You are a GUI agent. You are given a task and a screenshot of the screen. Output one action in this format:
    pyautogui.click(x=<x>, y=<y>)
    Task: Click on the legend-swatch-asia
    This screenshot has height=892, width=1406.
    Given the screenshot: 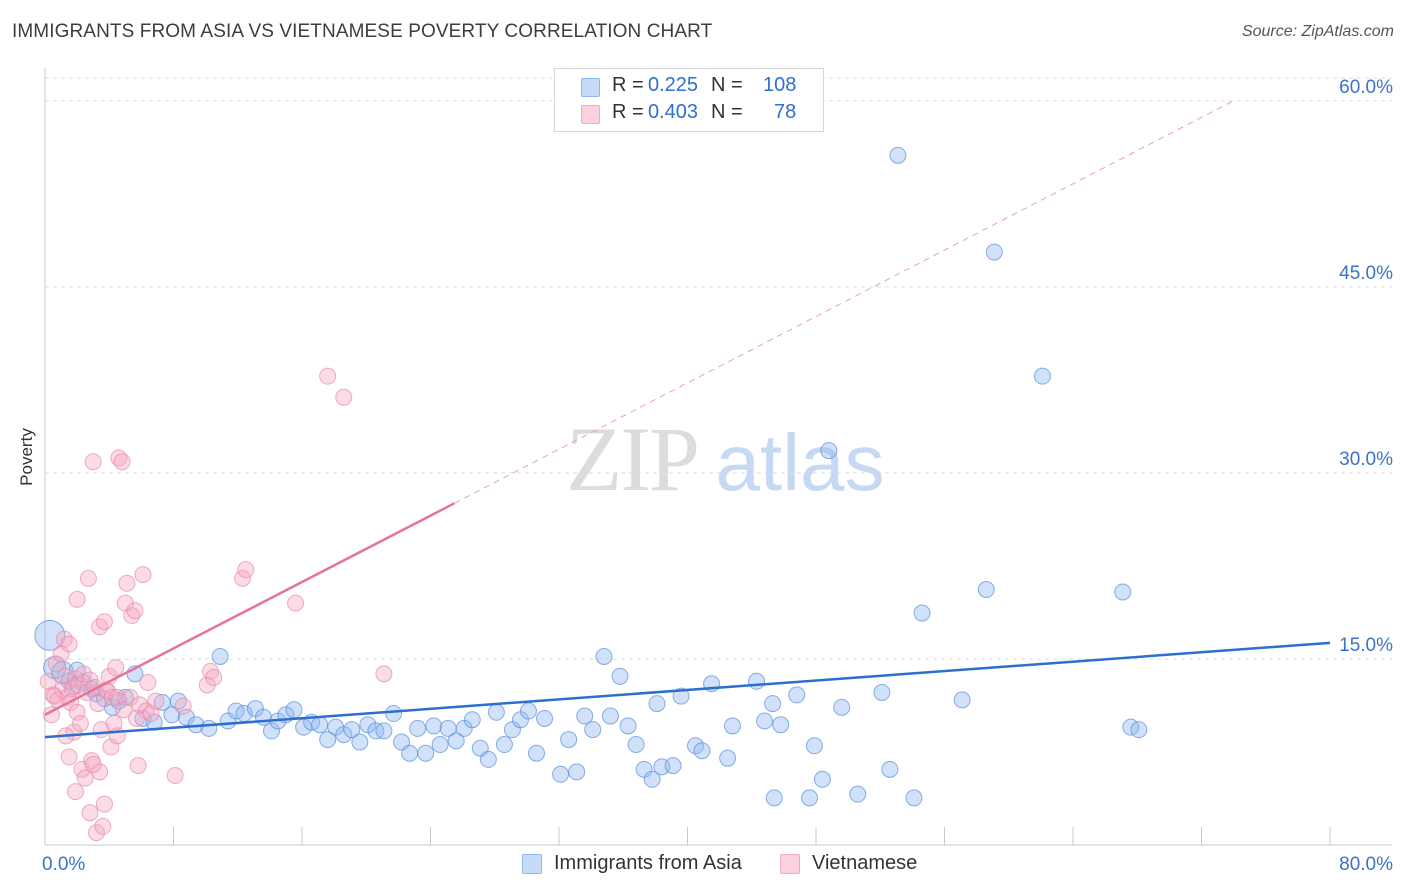 What is the action you would take?
    pyautogui.click(x=590, y=87)
    